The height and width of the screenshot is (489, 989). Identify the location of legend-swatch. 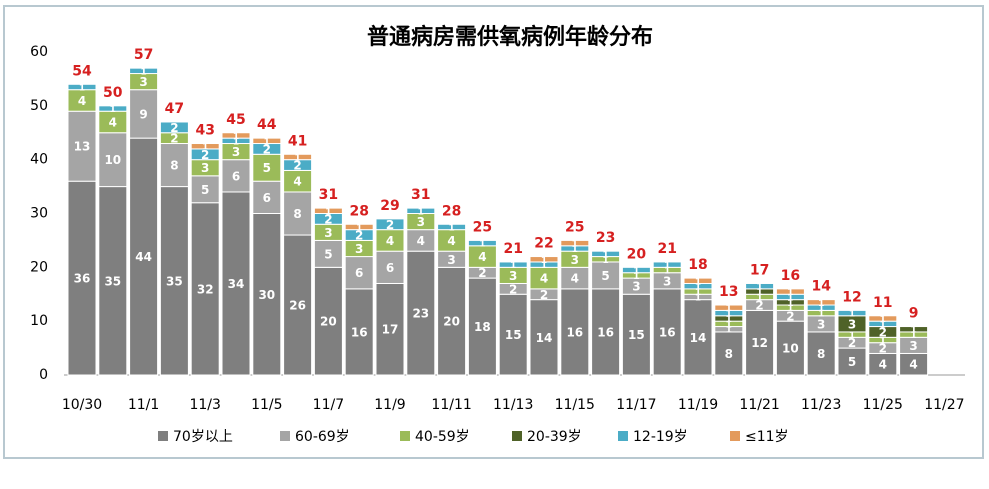
(517, 436).